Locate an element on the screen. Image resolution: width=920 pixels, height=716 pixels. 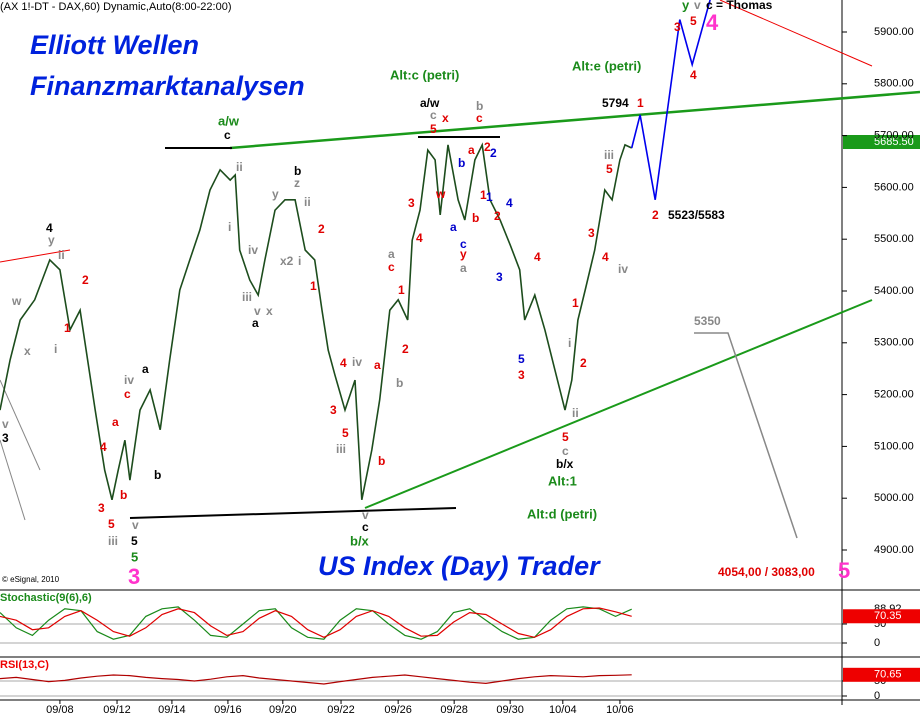
price-tag-box is located at coordinates (881, 142).